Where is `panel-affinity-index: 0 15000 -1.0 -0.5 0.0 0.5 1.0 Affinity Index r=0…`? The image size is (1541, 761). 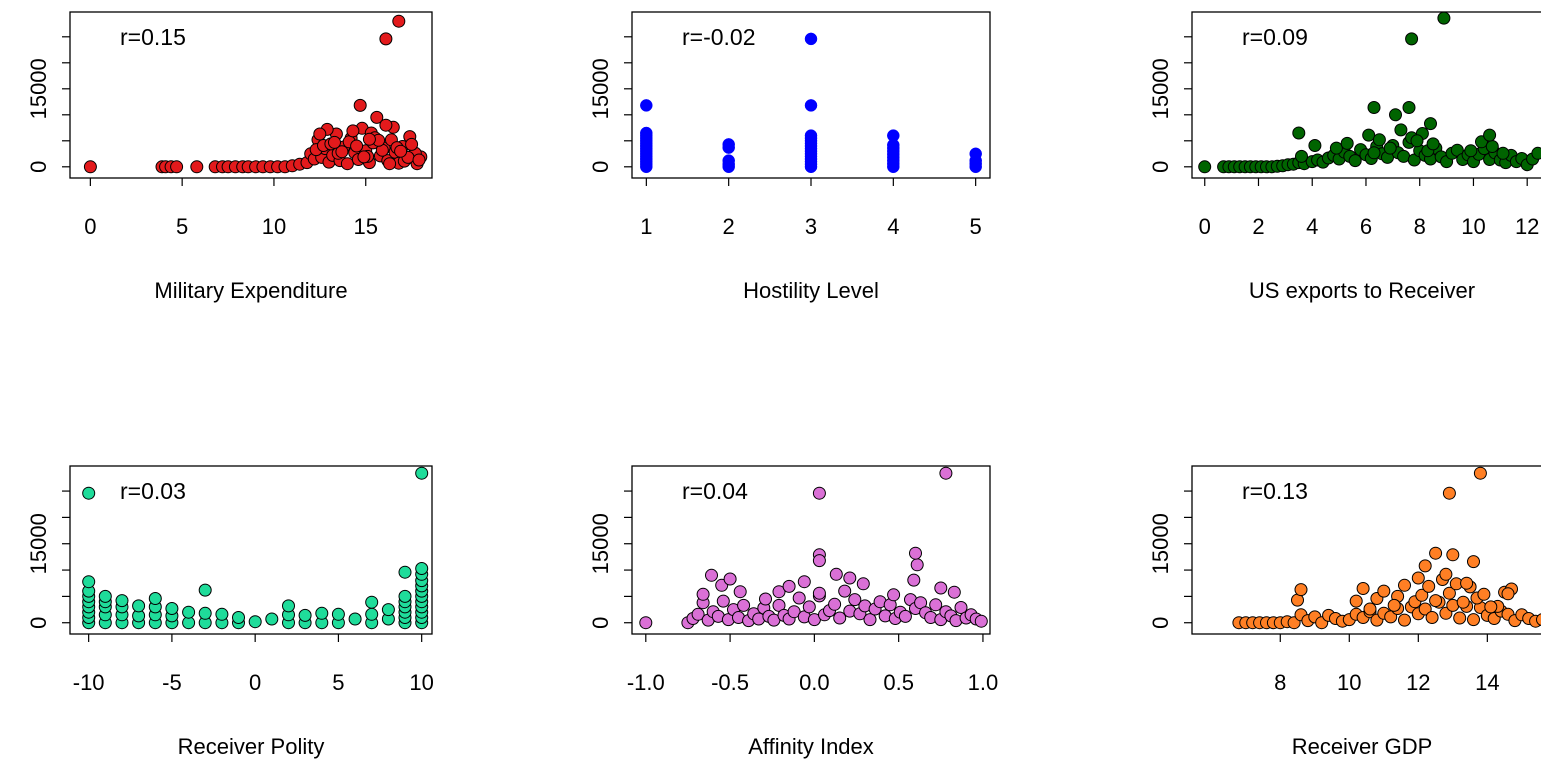
panel-affinity-index: 0 15000 -1.0 -0.5 0.0 0.5 1.0 Affinity Index r=0… is located at coordinates (793, 612).